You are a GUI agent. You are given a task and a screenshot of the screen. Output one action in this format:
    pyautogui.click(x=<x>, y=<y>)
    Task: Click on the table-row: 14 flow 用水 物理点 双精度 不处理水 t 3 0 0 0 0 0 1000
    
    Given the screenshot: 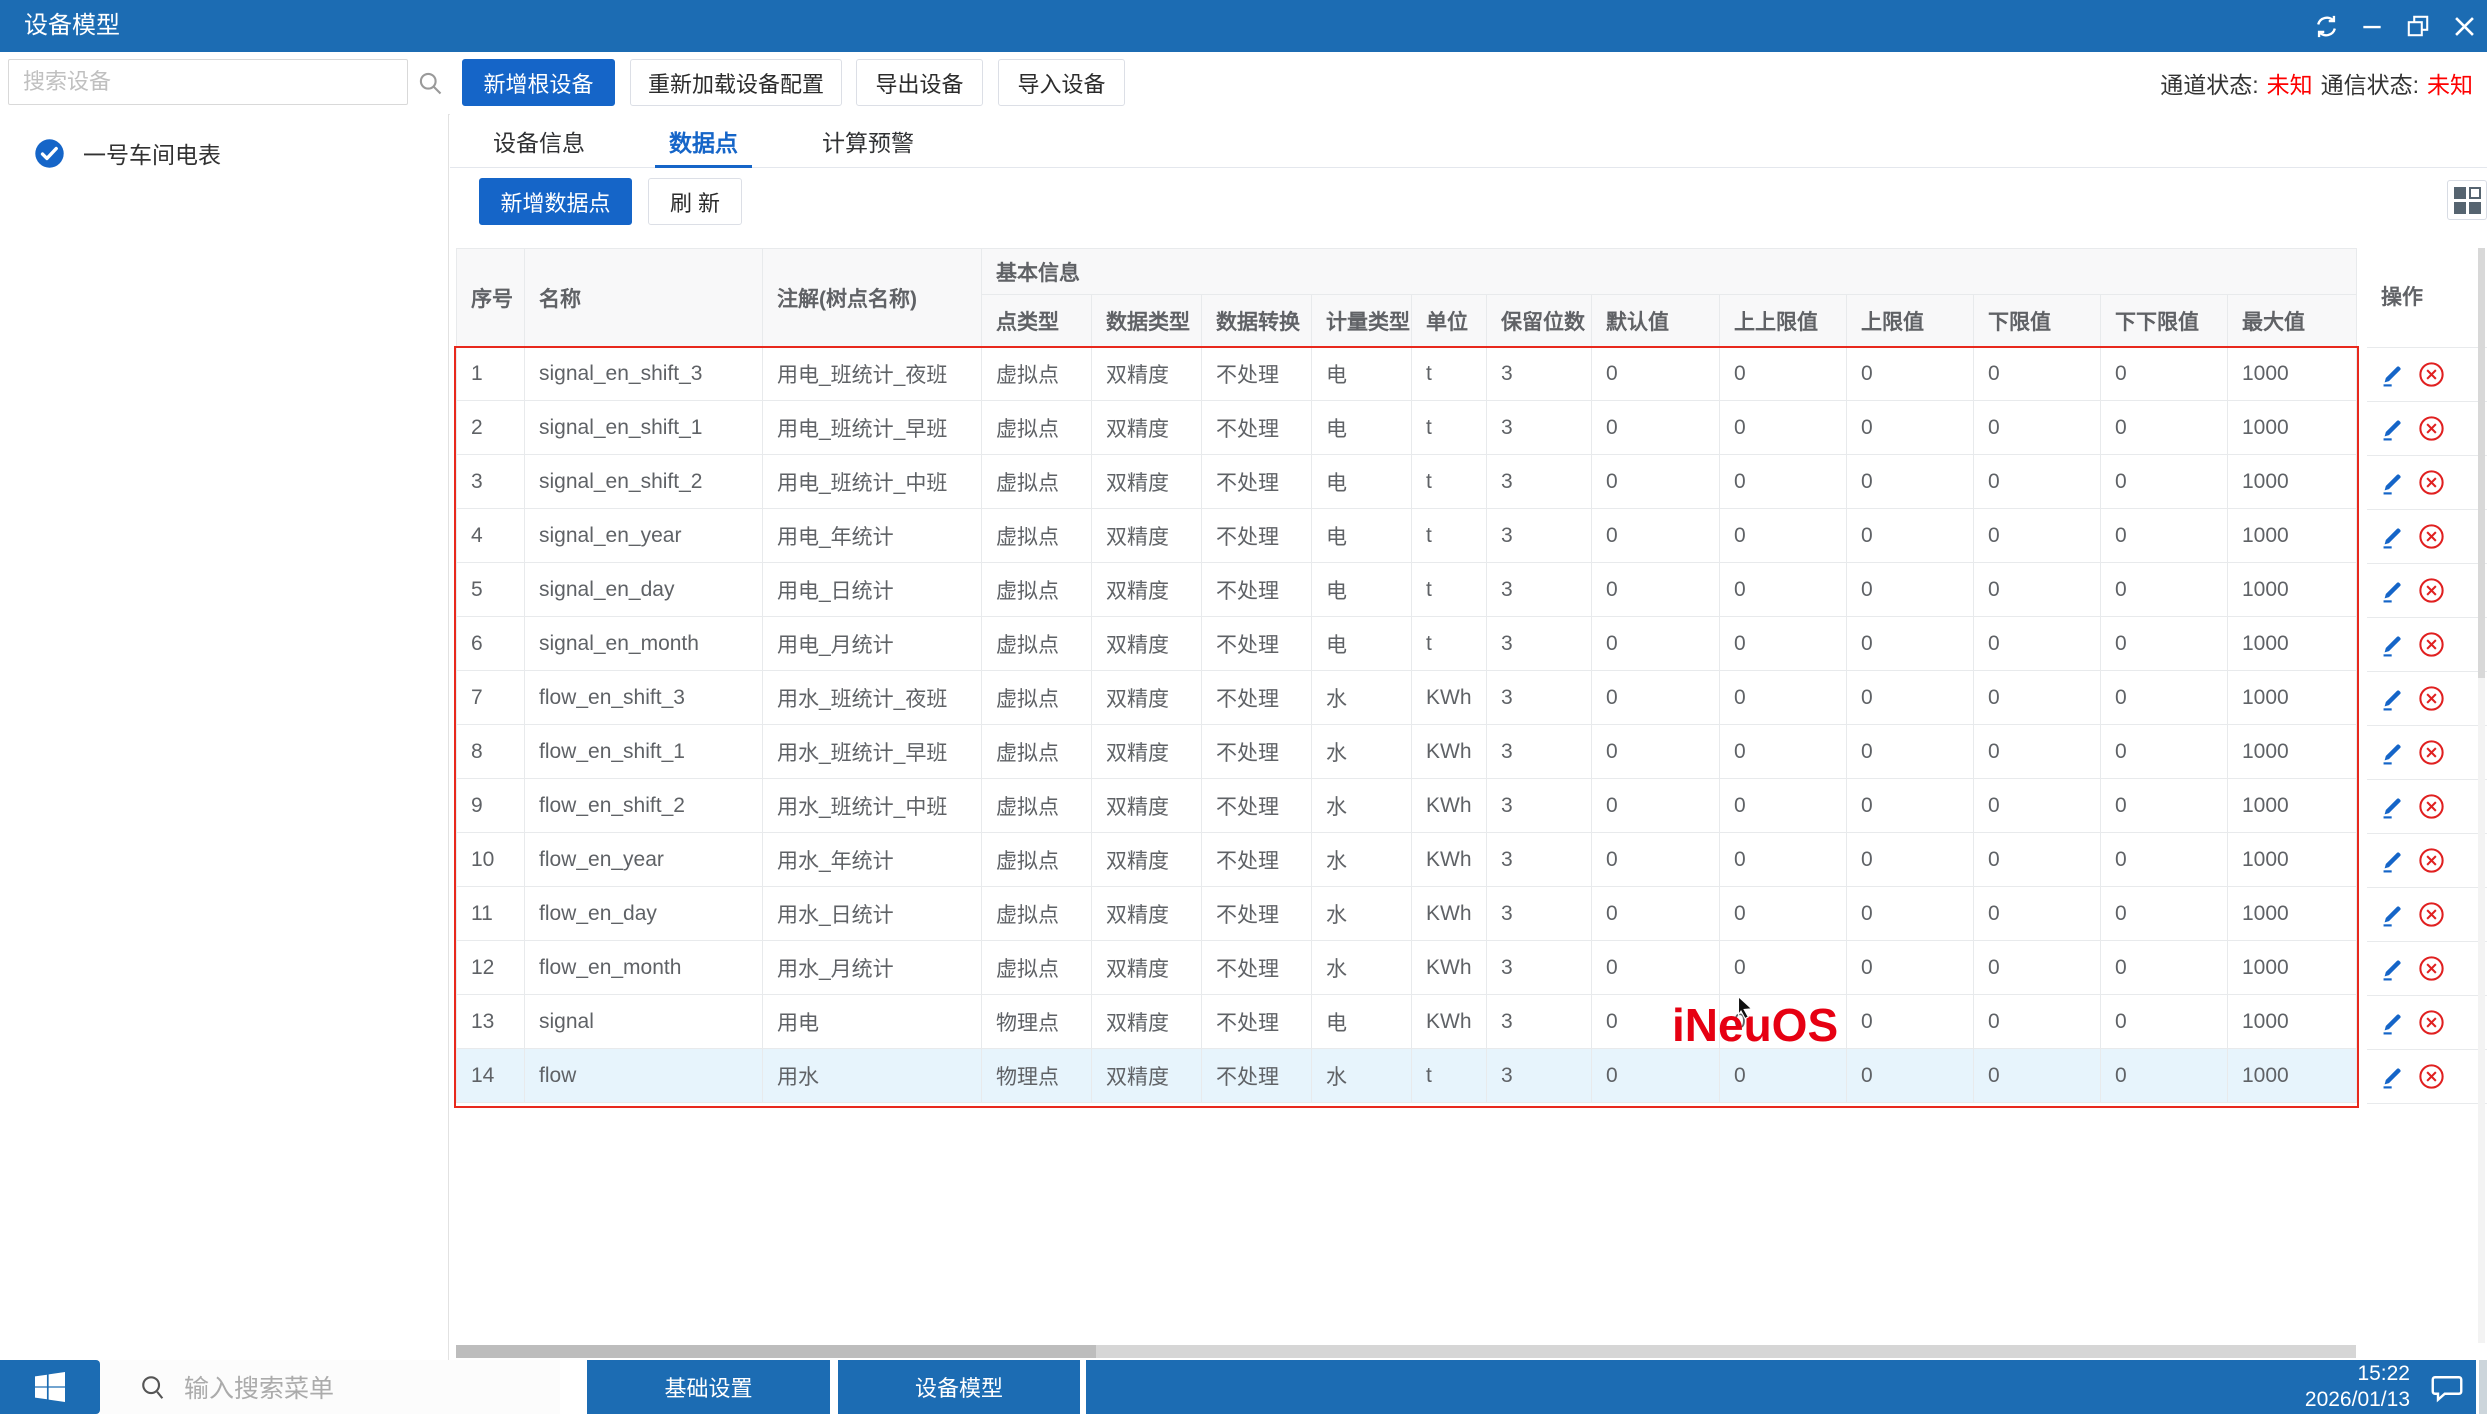 What is the action you would take?
    pyautogui.click(x=1407, y=1075)
    